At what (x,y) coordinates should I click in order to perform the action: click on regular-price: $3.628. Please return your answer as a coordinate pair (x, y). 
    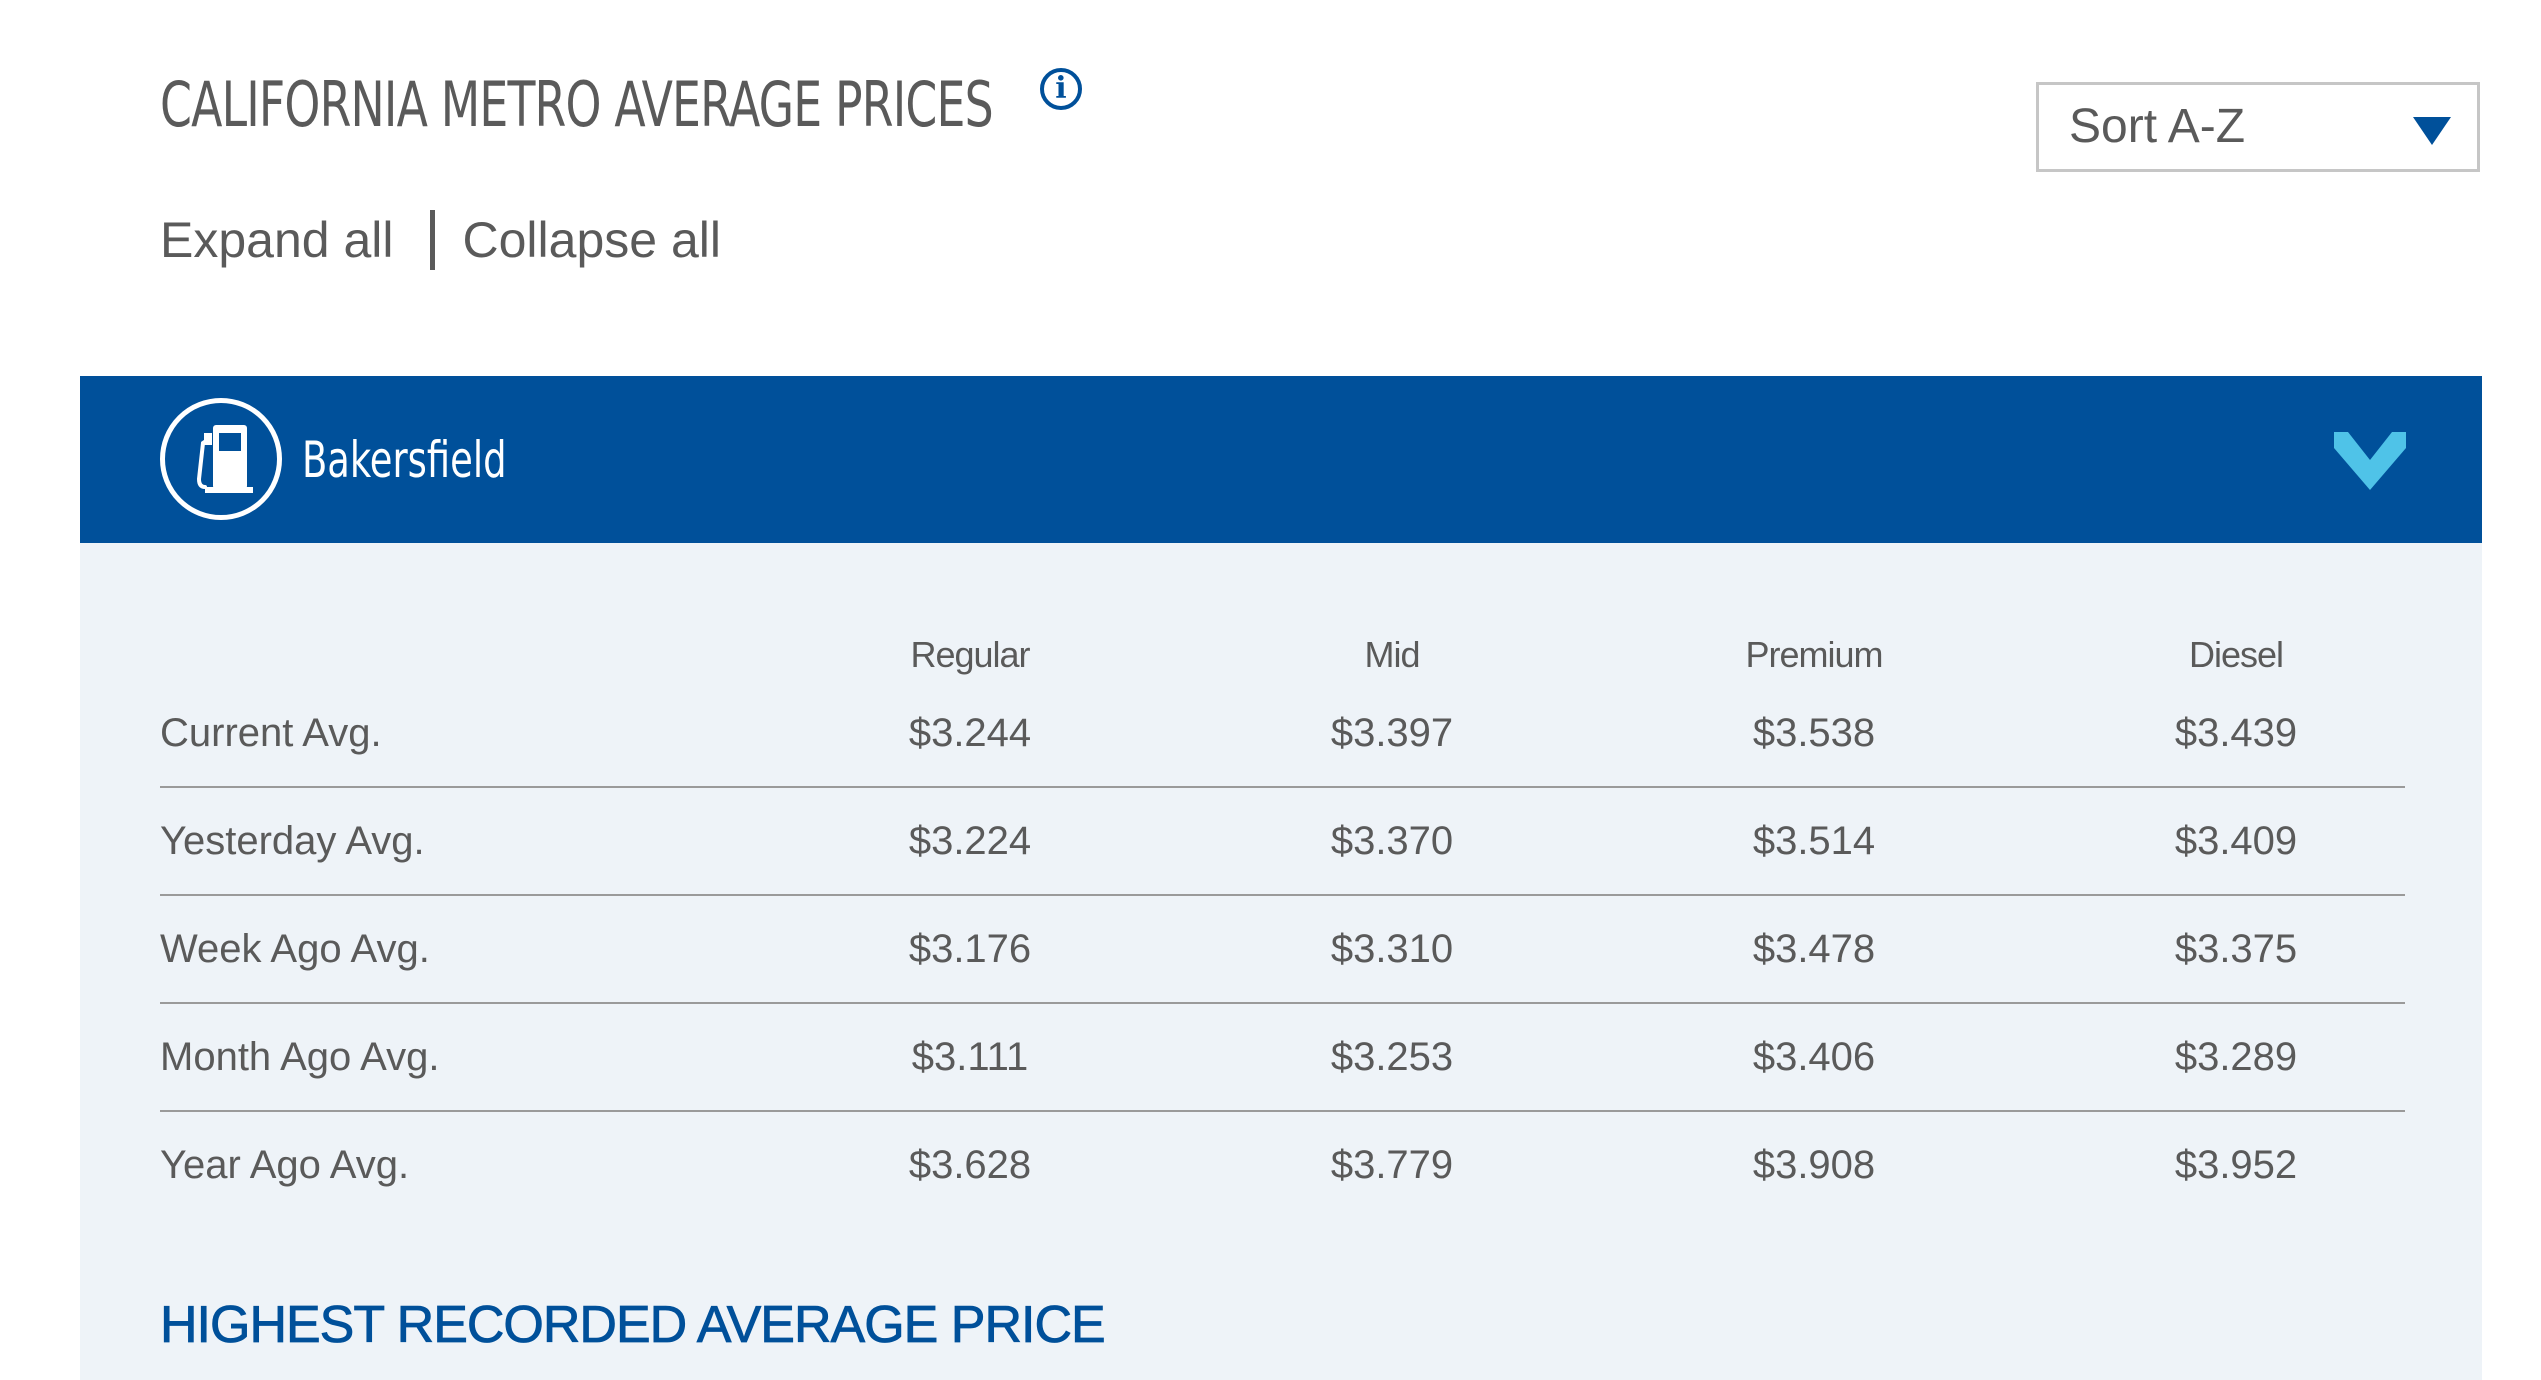
    Looking at the image, I should click on (970, 1165).